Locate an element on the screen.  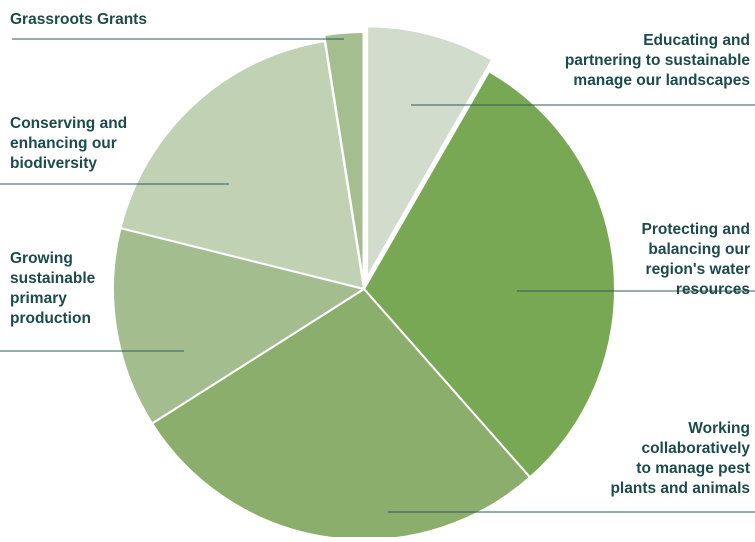
slice-label-line: Protecting and is located at coordinates (695, 229).